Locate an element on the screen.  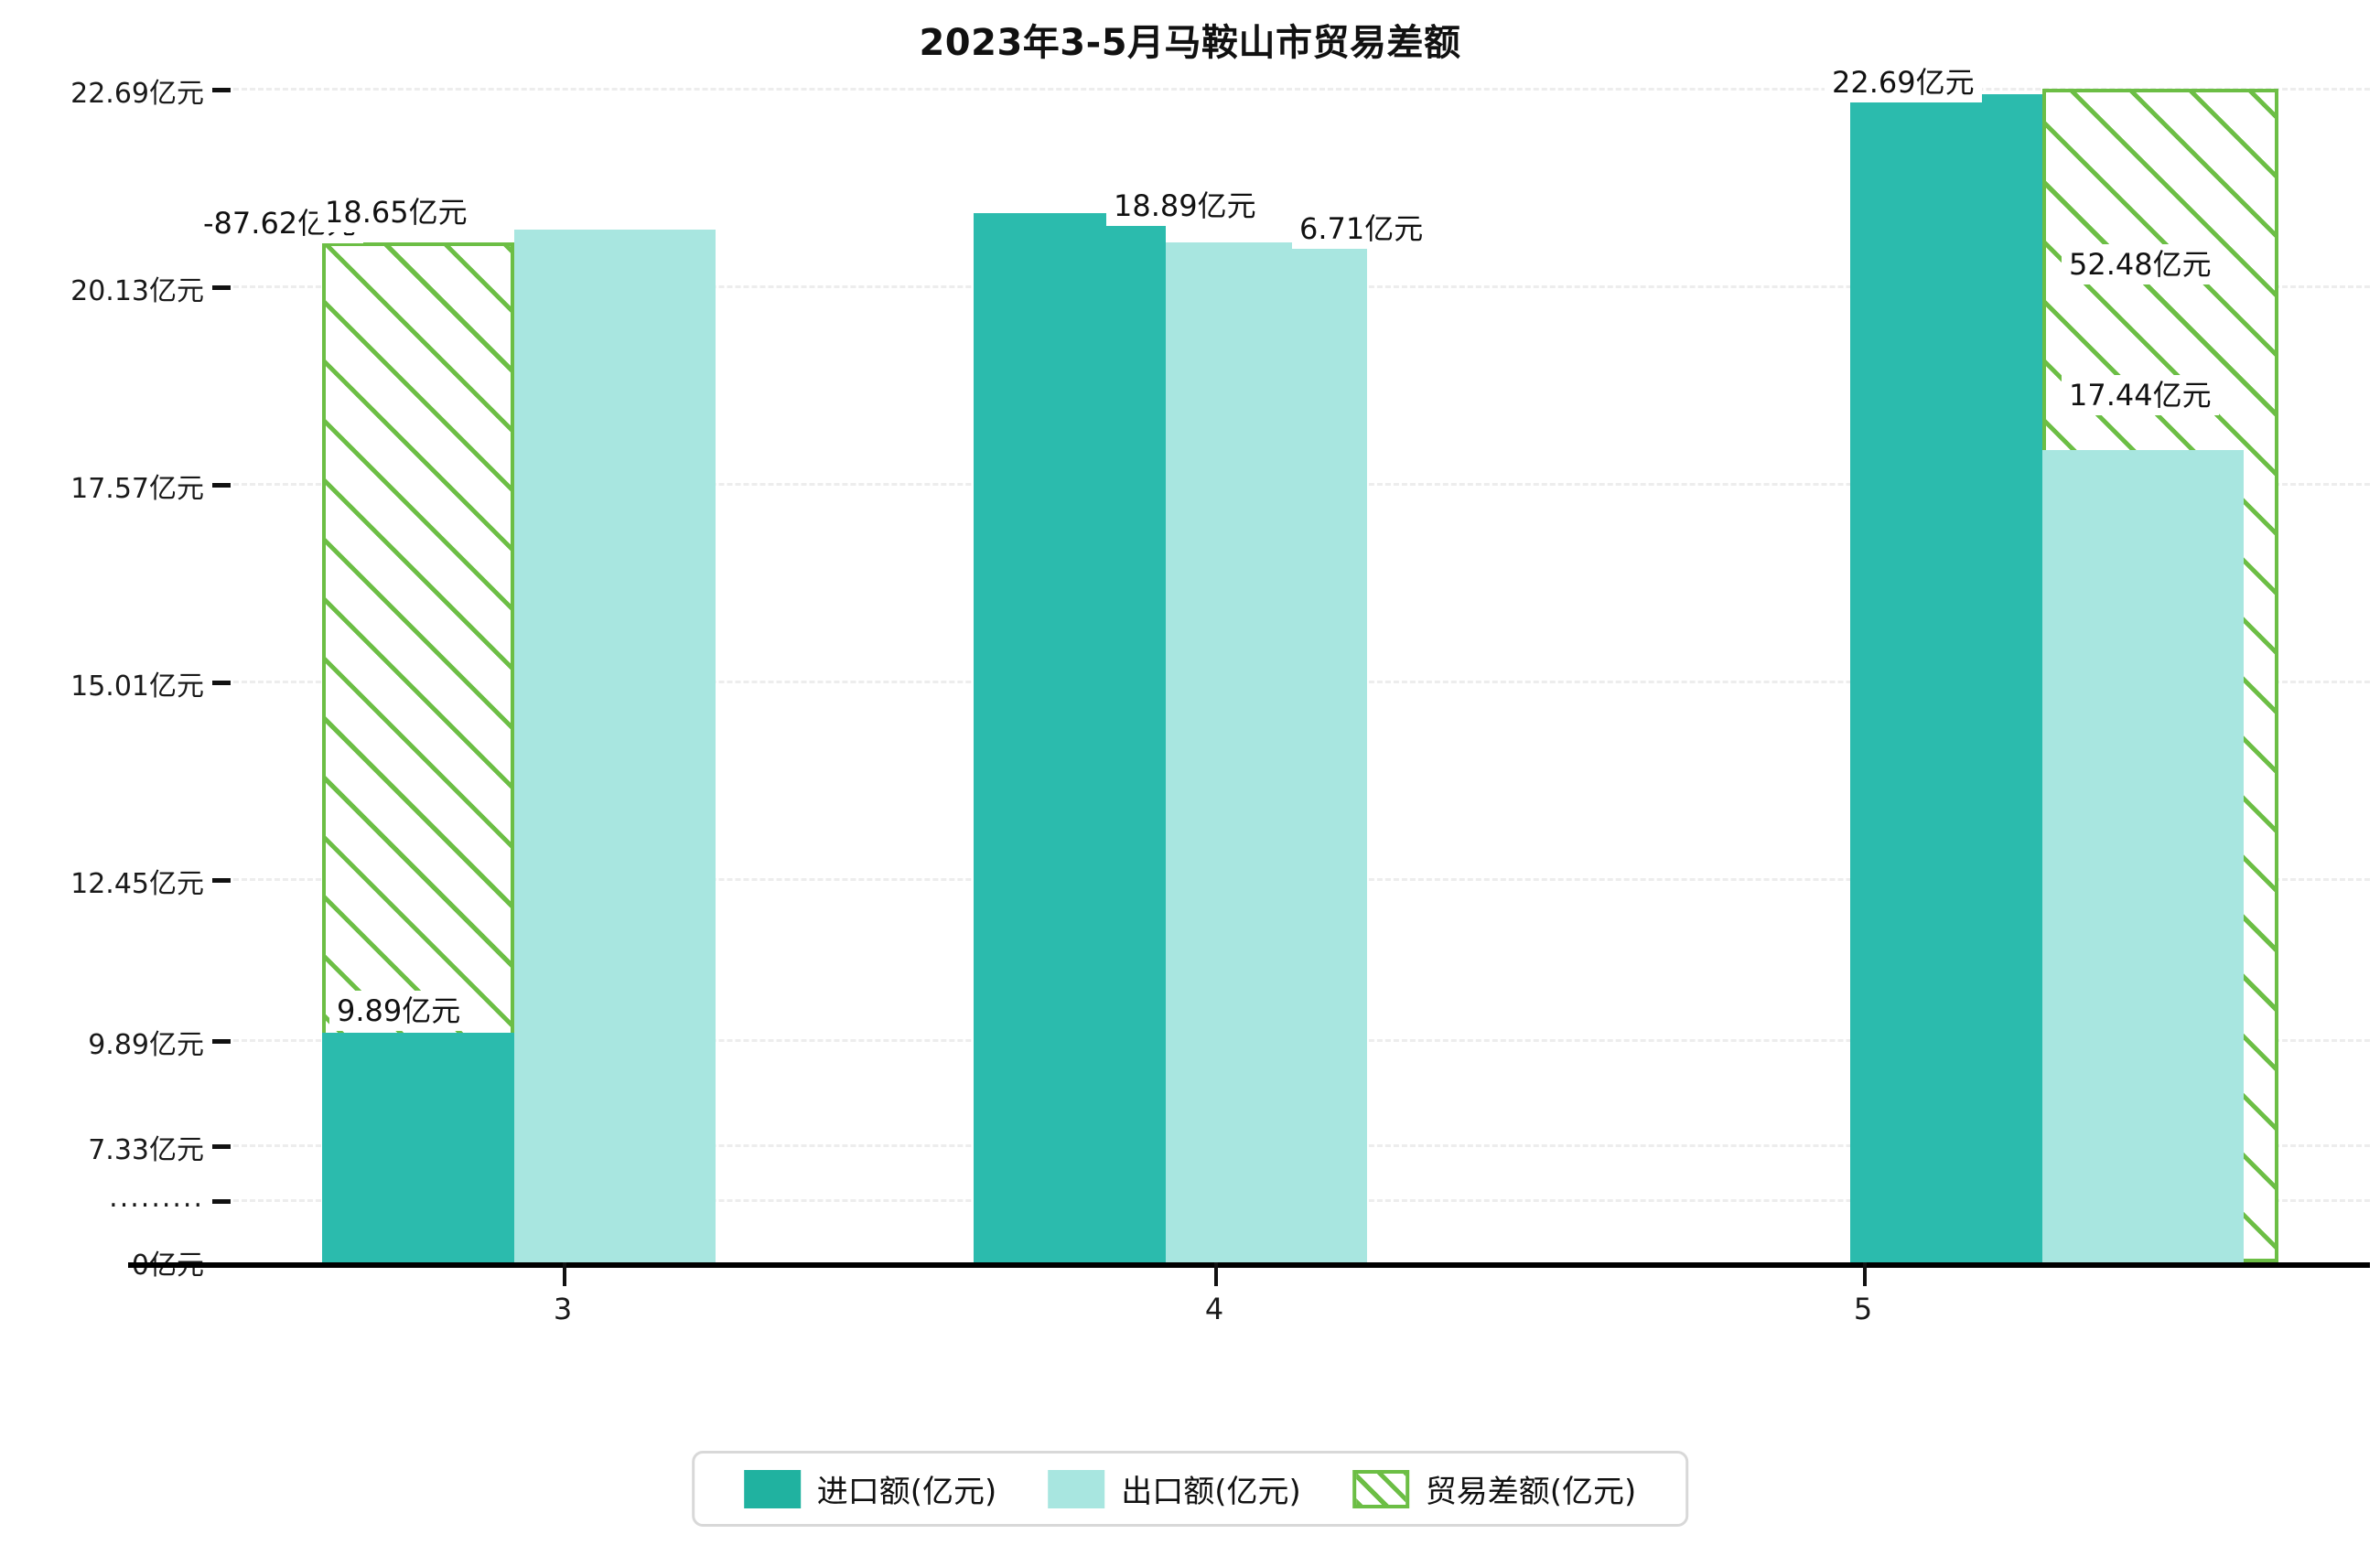
chart-title: 2023年3-5月马鞍山市贸易差额 is located at coordinates (1190, 43).